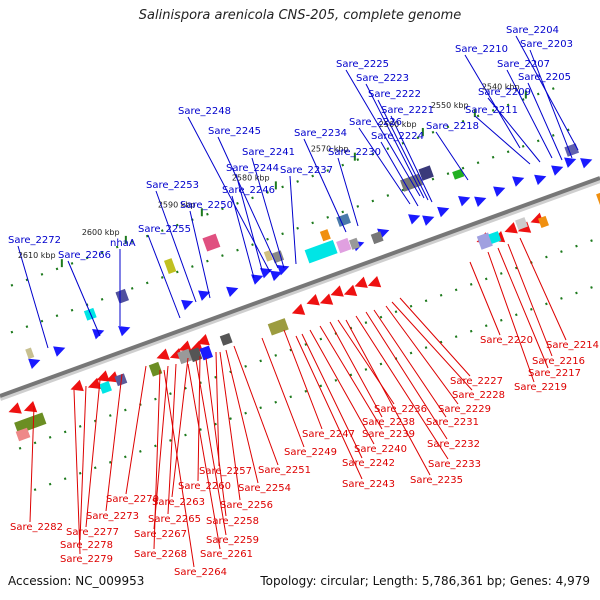 This screenshot has width=600, height=600. What do you see at coordinates (251, 177) in the screenshot?
I see `scale-tick-label: 2580 kbp` at bounding box center [251, 177].